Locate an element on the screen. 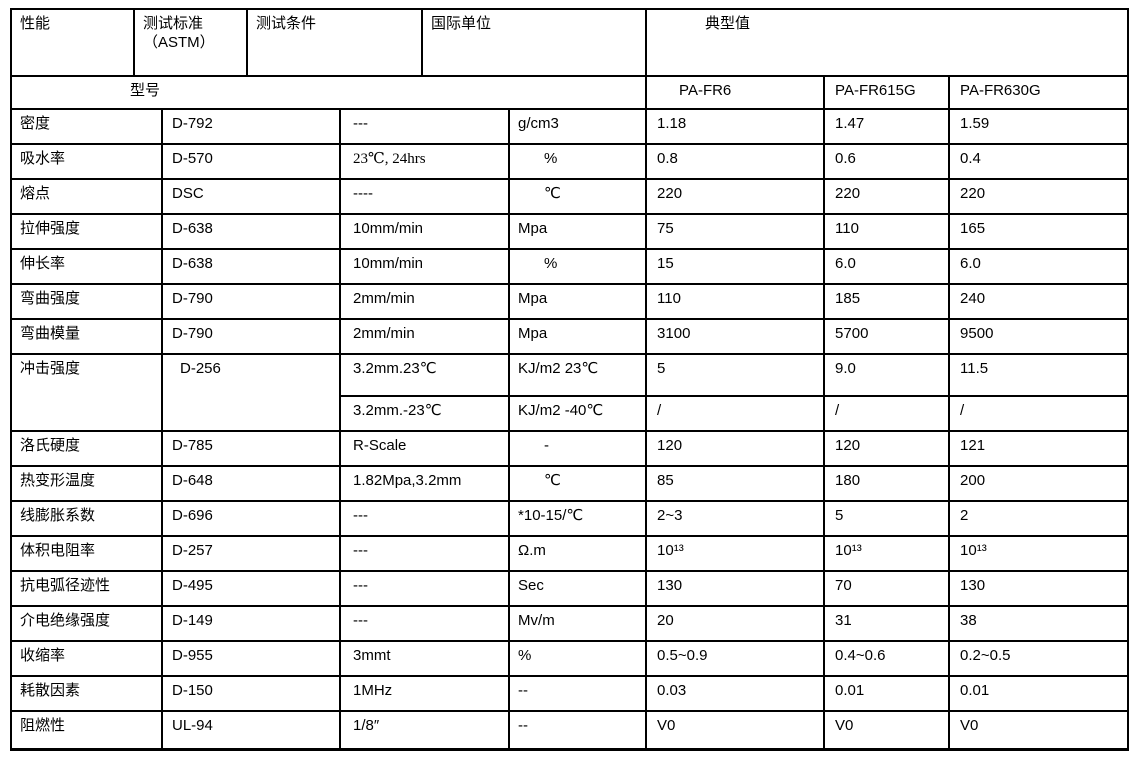  cell-unit: Mv/m is located at coordinates (578, 623).